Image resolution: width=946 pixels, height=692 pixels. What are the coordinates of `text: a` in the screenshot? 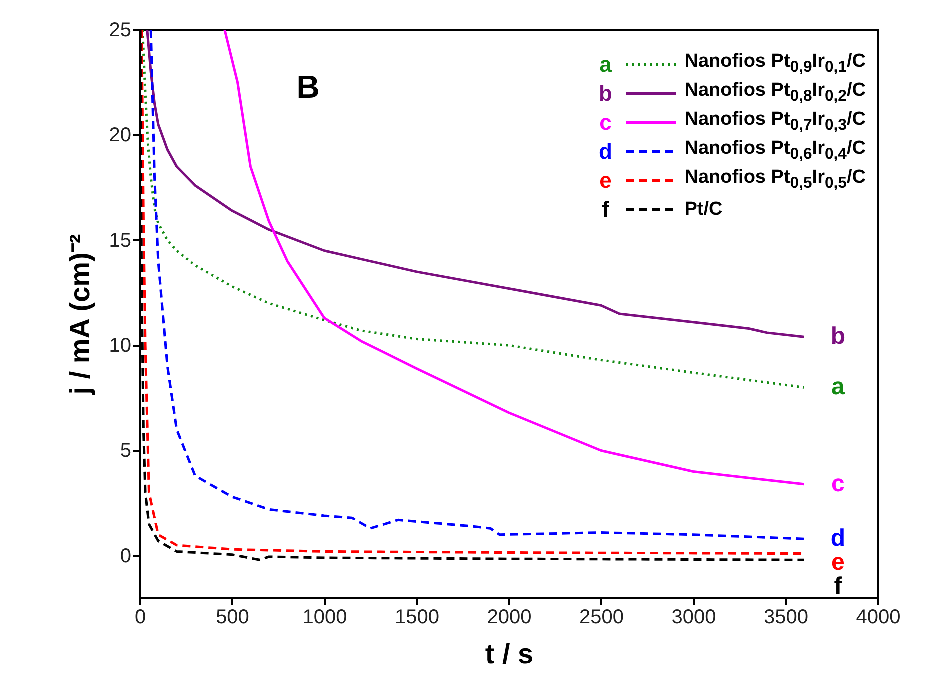 It's located at (606, 64).